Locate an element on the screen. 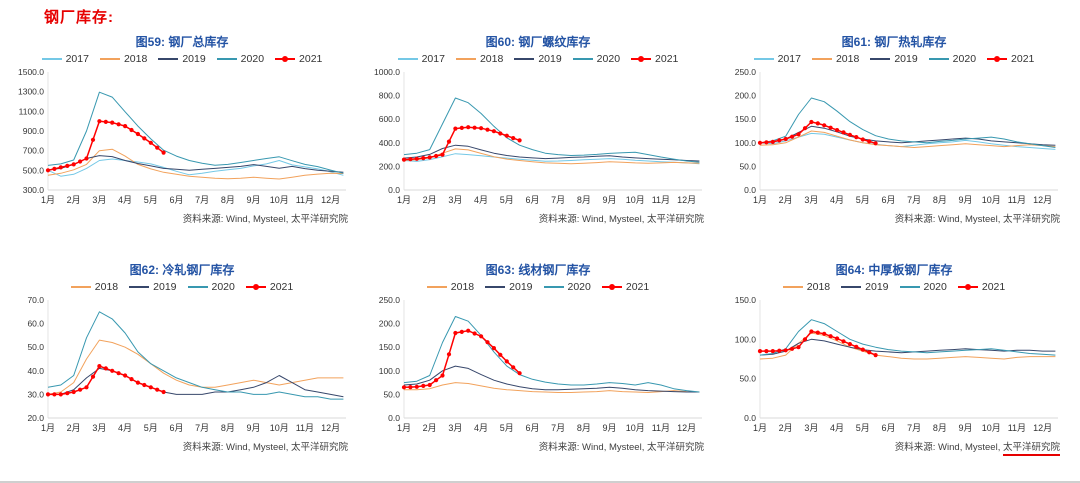 The width and height of the screenshot is (1080, 483). y-tick-label: 500.0 is located at coordinates (34, 170).